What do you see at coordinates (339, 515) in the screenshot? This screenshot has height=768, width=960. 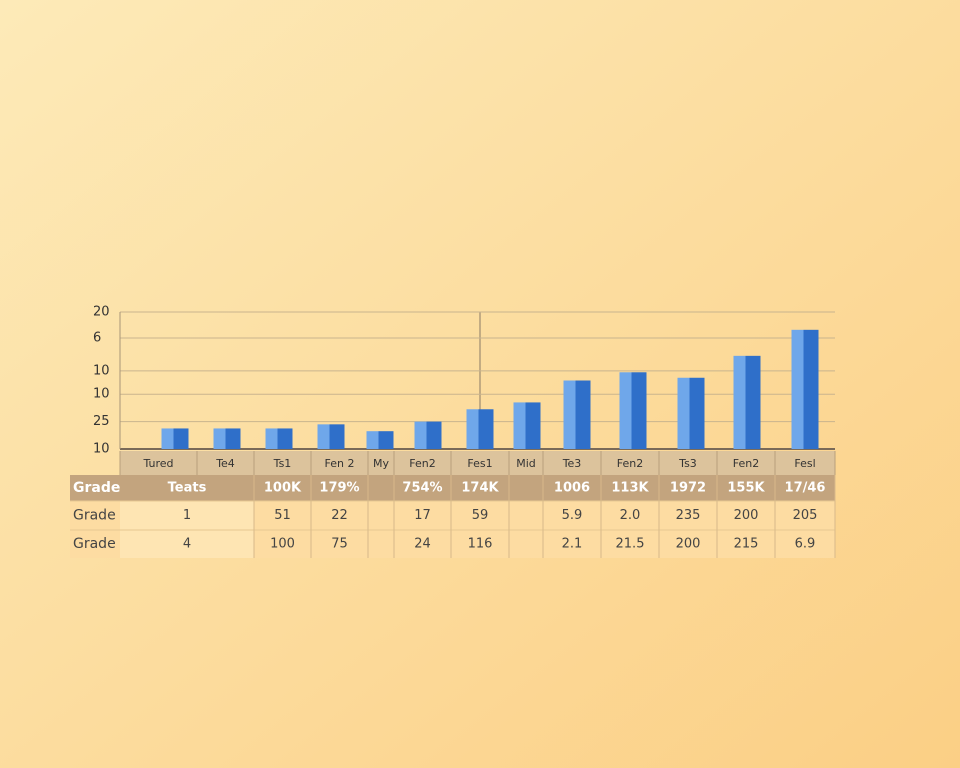 I see `table-cell: 22` at bounding box center [339, 515].